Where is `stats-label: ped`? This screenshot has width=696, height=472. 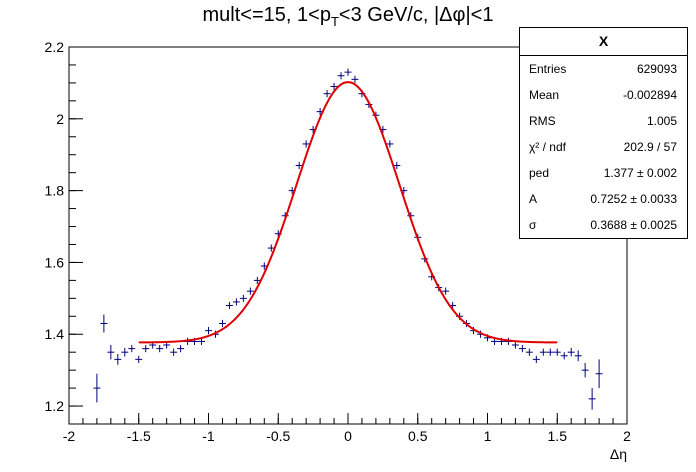
stats-label: ped is located at coordinates (539, 173).